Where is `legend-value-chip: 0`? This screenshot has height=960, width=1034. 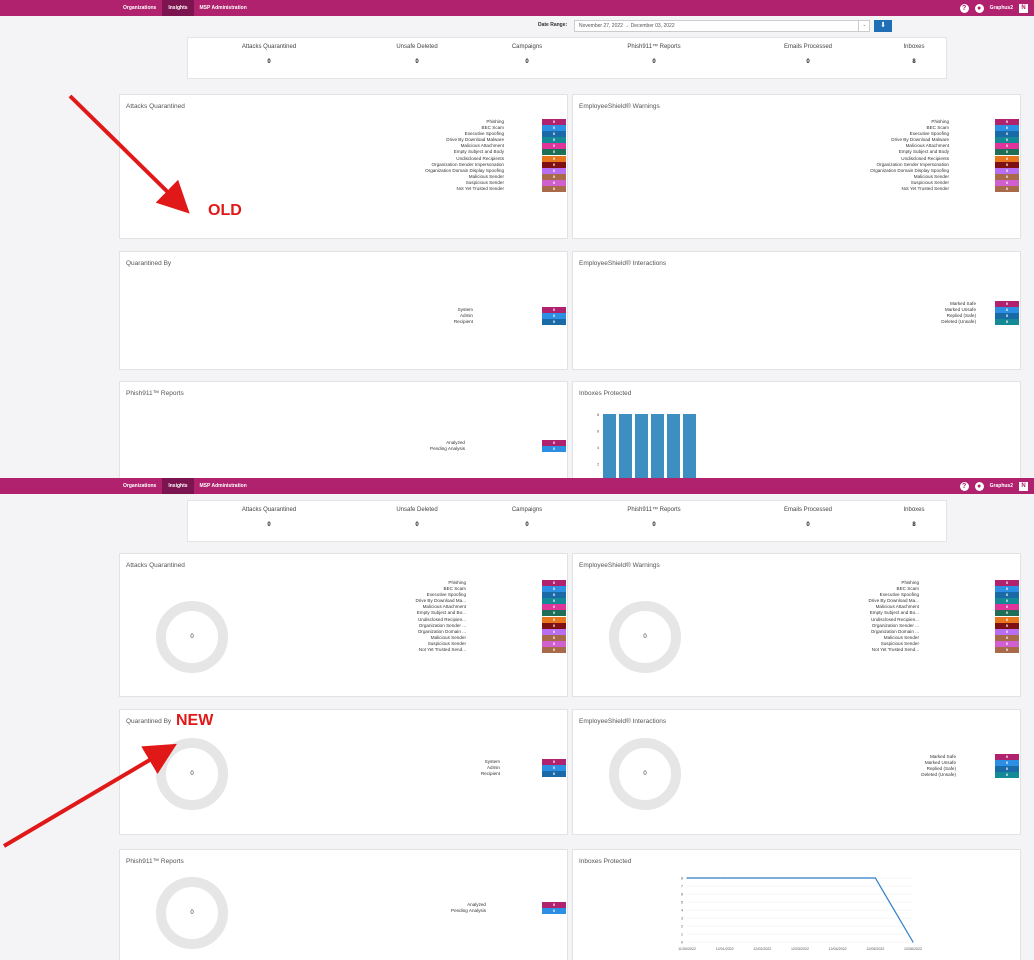
legend-value-chip: 0 is located at coordinates (1007, 176).